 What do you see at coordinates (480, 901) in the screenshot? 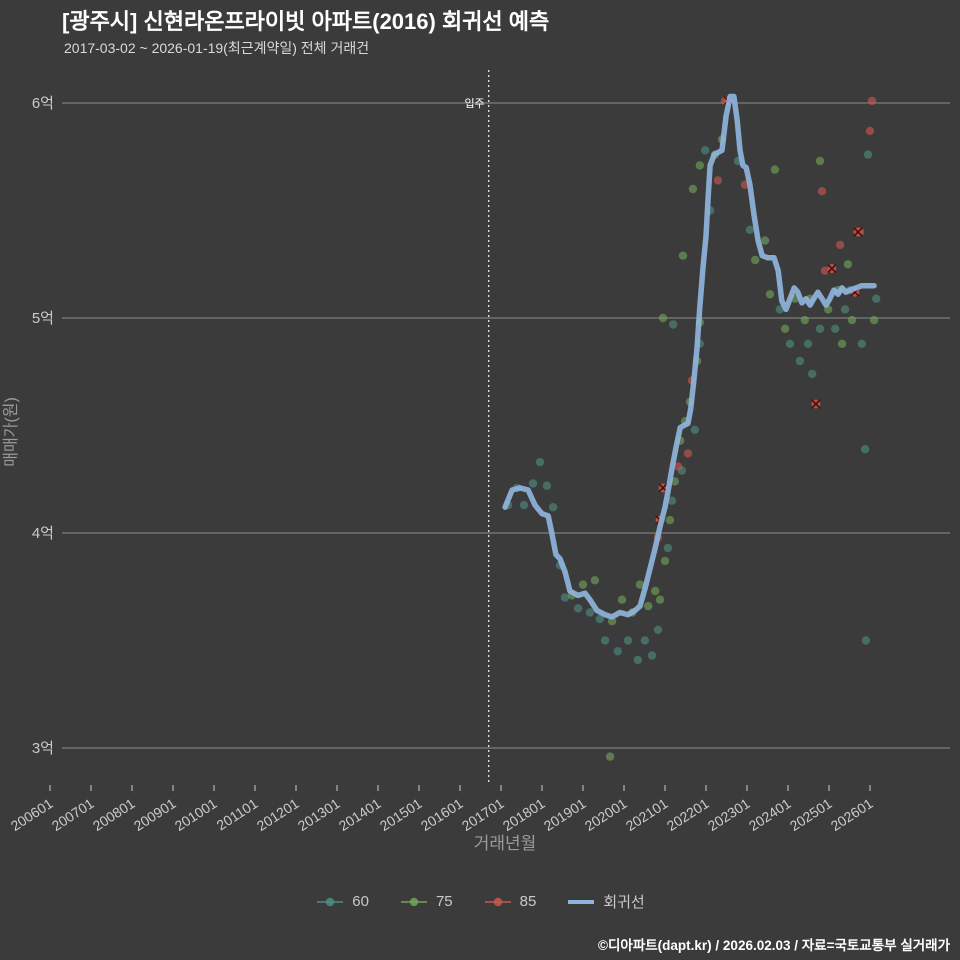
I see `chart-legend: 60 75 85 회귀선` at bounding box center [480, 901].